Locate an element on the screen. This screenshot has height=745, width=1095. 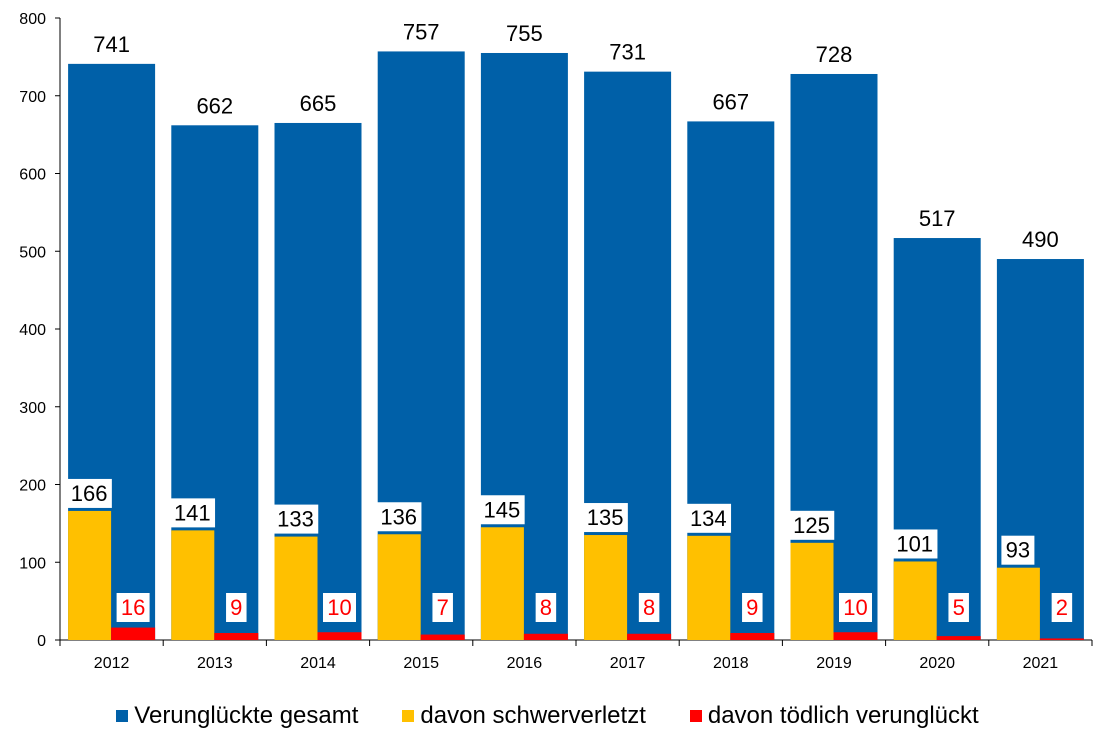
x-tick-label: 2012 is located at coordinates (112, 663).